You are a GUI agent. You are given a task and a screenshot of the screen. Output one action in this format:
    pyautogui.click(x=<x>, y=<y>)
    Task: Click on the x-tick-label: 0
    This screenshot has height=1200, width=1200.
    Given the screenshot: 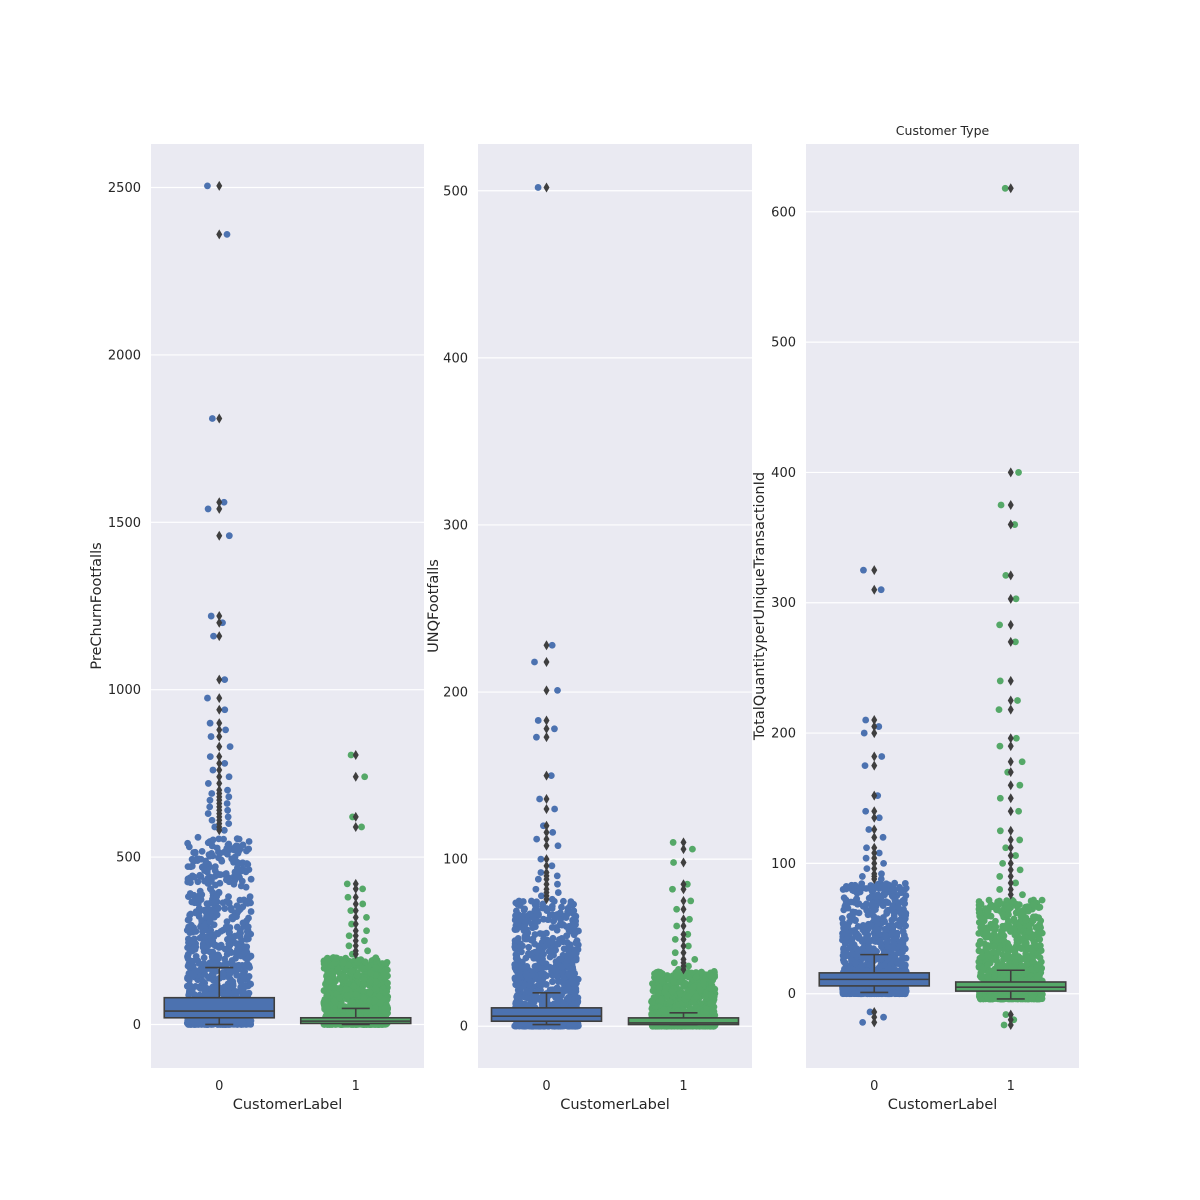 What is the action you would take?
    pyautogui.click(x=546, y=1086)
    